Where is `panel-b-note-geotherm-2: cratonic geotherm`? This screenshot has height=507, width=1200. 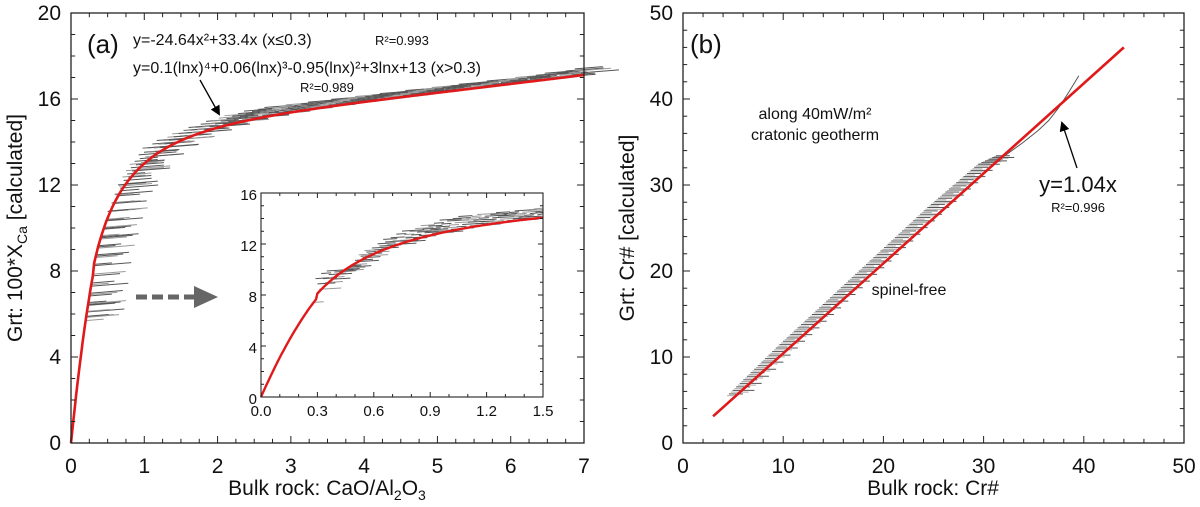 panel-b-note-geotherm-2: cratonic geotherm is located at coordinates (815, 135).